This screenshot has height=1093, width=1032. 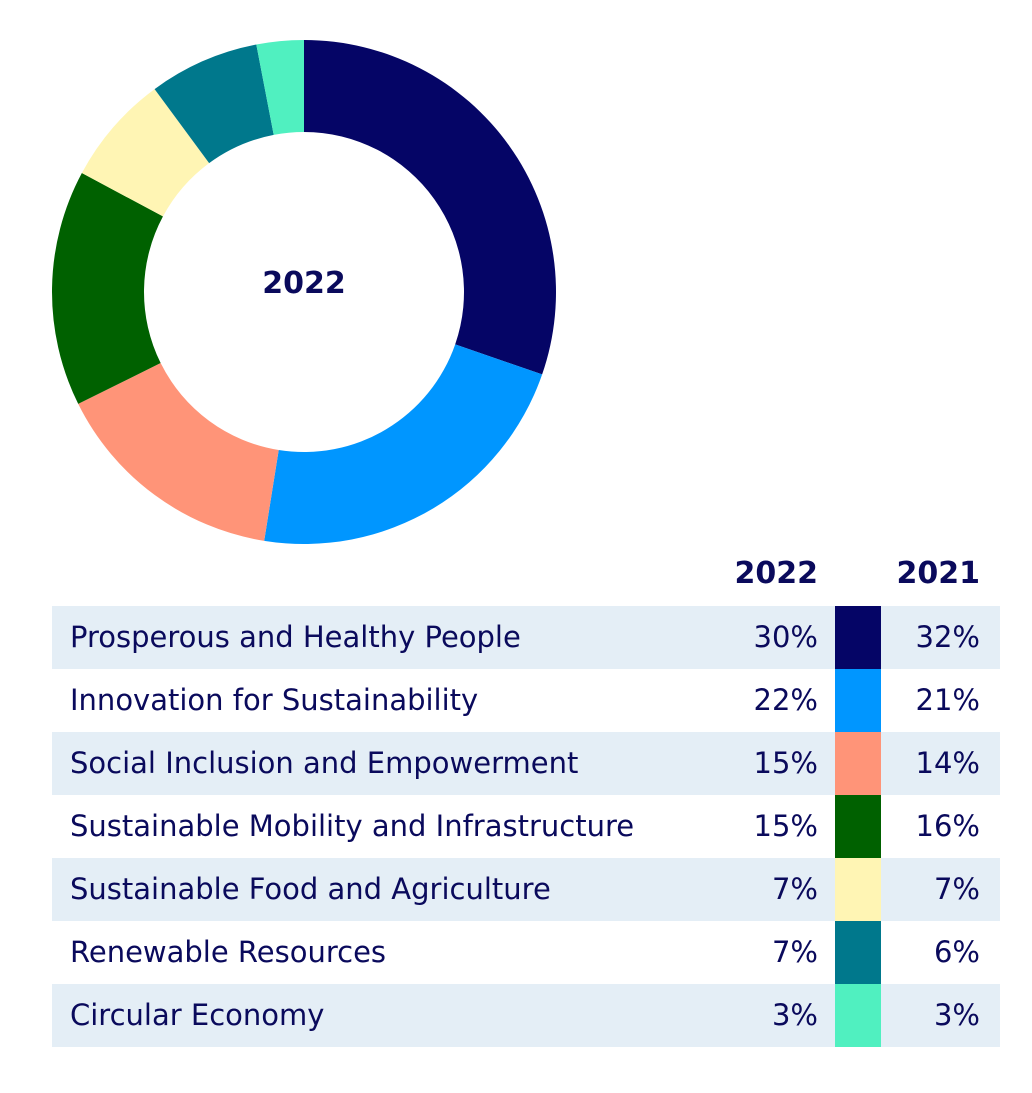 What do you see at coordinates (526, 637) in the screenshot?
I see `table-row: Prosperous and Healthy People 30% 32%` at bounding box center [526, 637].